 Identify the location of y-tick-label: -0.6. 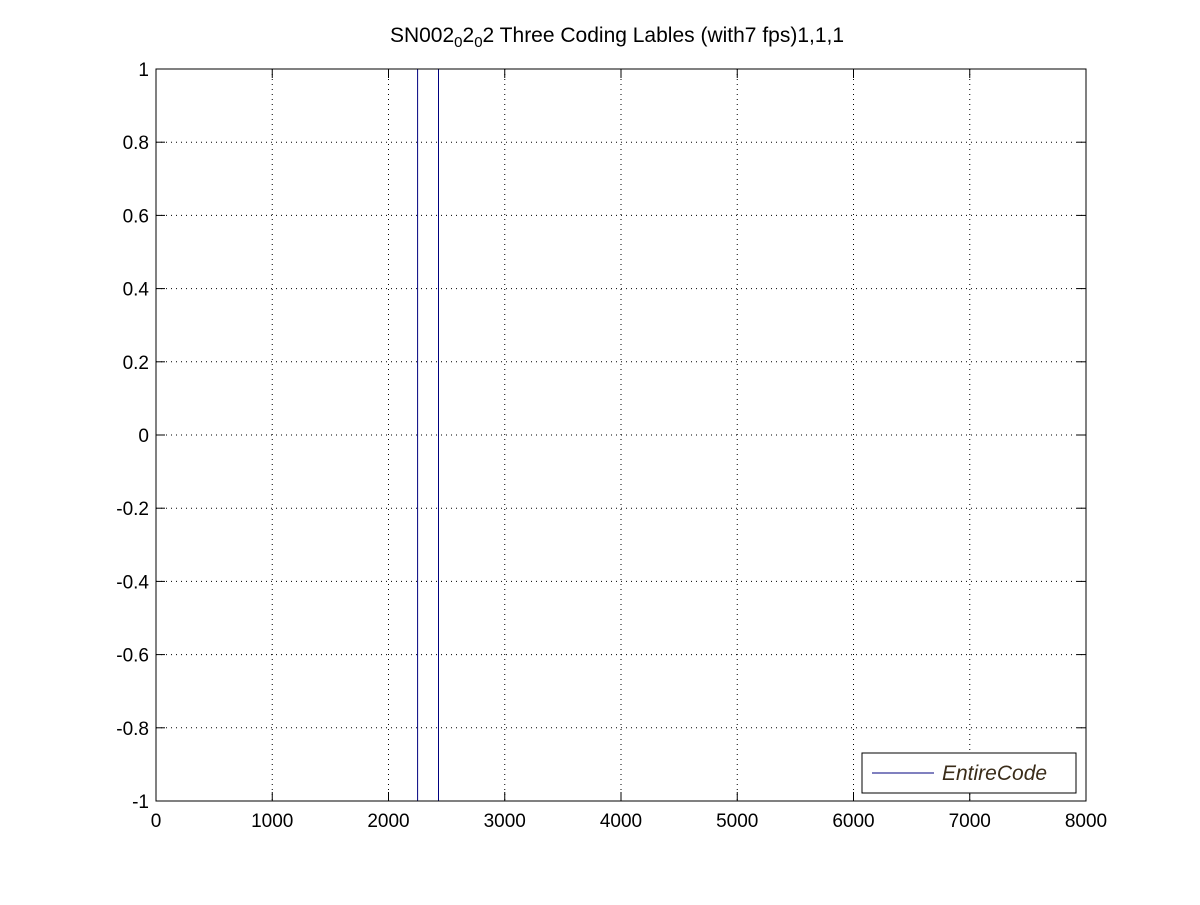
(132, 656).